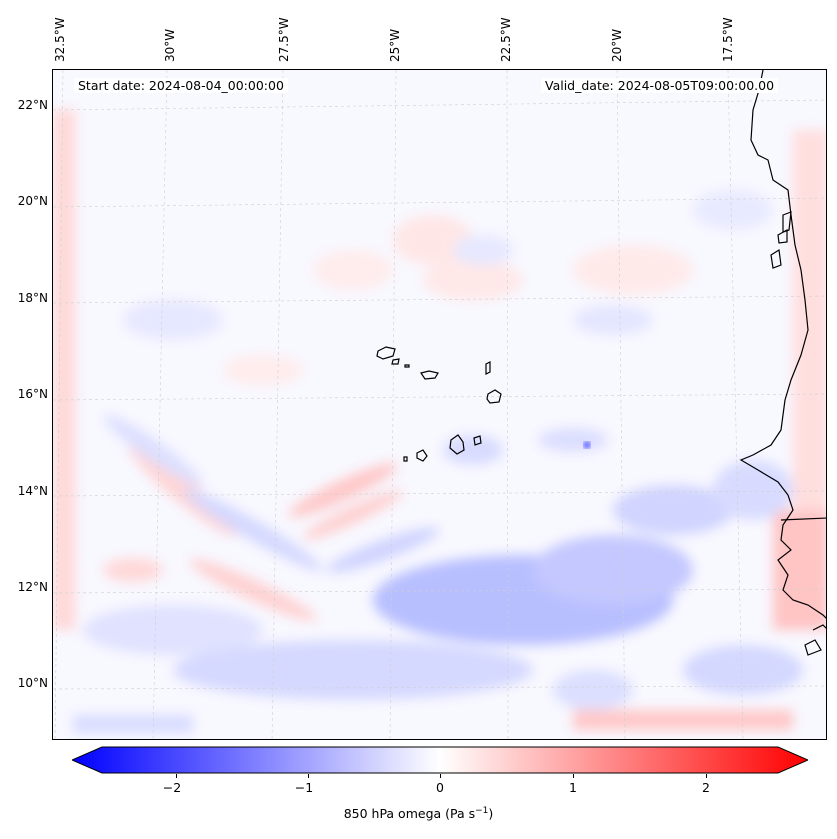  Describe the element at coordinates (181, 85) in the screenshot. I see `start-date-label: Start date: 2024-08-04_00:00:00` at that location.